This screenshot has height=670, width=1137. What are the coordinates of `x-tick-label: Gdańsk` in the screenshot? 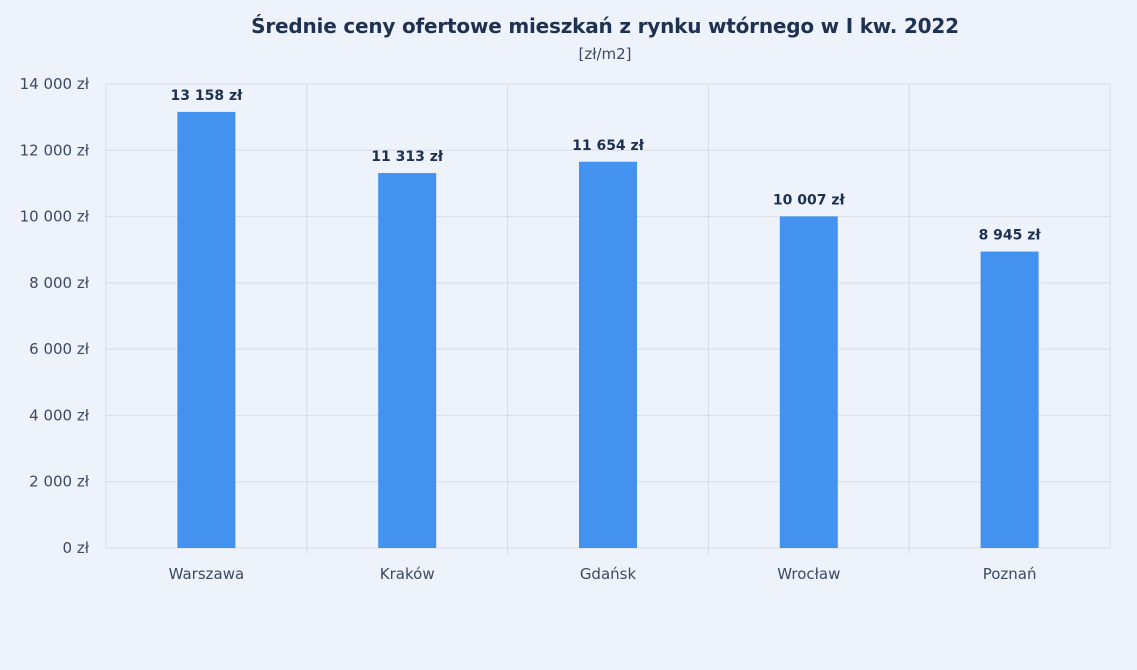 It's located at (608, 574).